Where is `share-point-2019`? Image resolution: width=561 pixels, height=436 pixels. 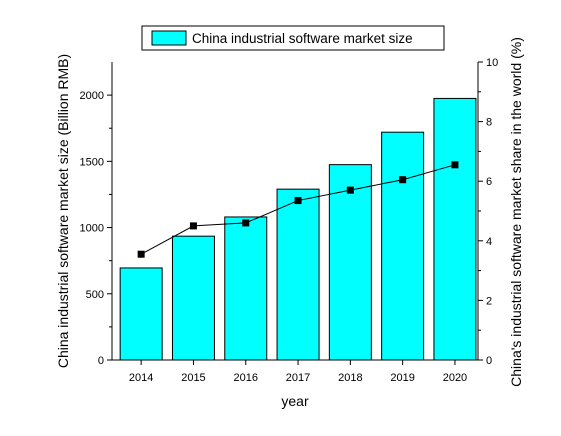 share-point-2019 is located at coordinates (403, 180).